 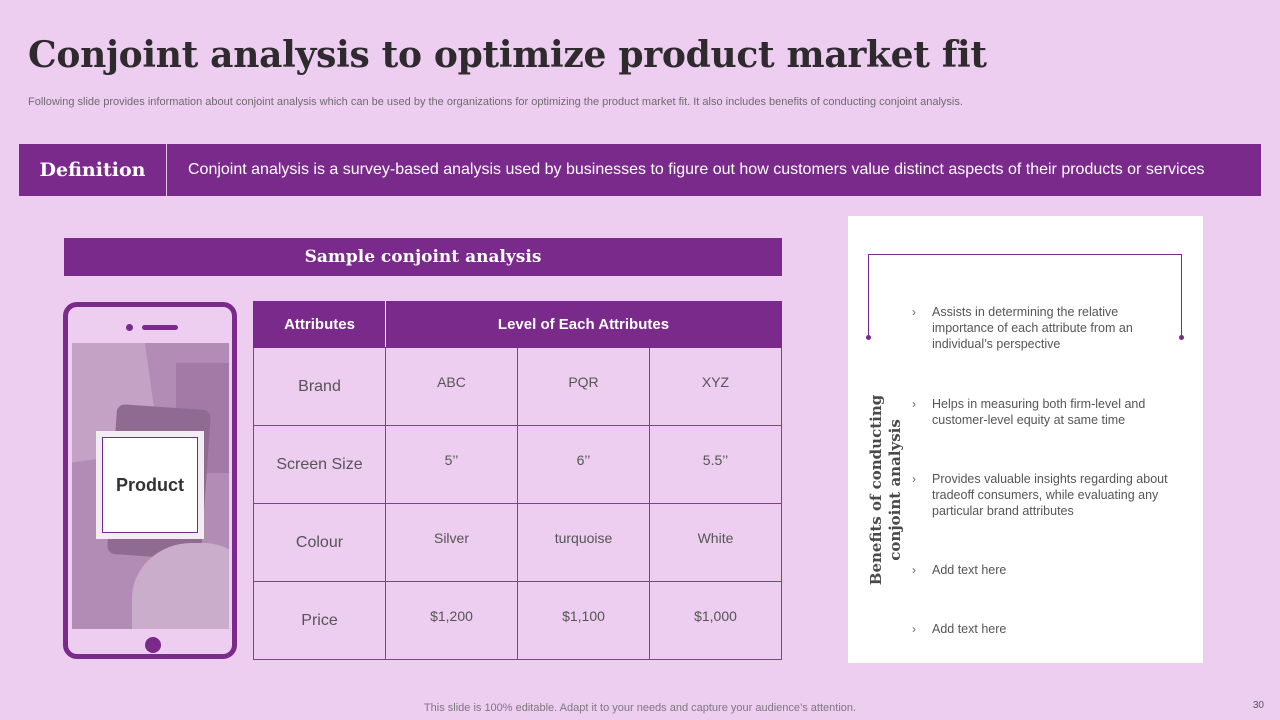 What do you see at coordinates (319, 620) in the screenshot?
I see `row-attribute: Price` at bounding box center [319, 620].